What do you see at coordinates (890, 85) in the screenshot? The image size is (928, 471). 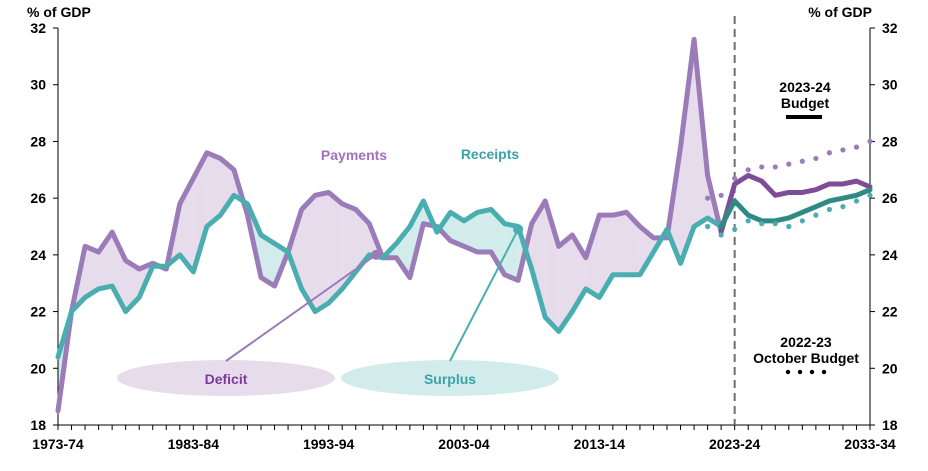 I see `y-tick-label-right: 30` at bounding box center [890, 85].